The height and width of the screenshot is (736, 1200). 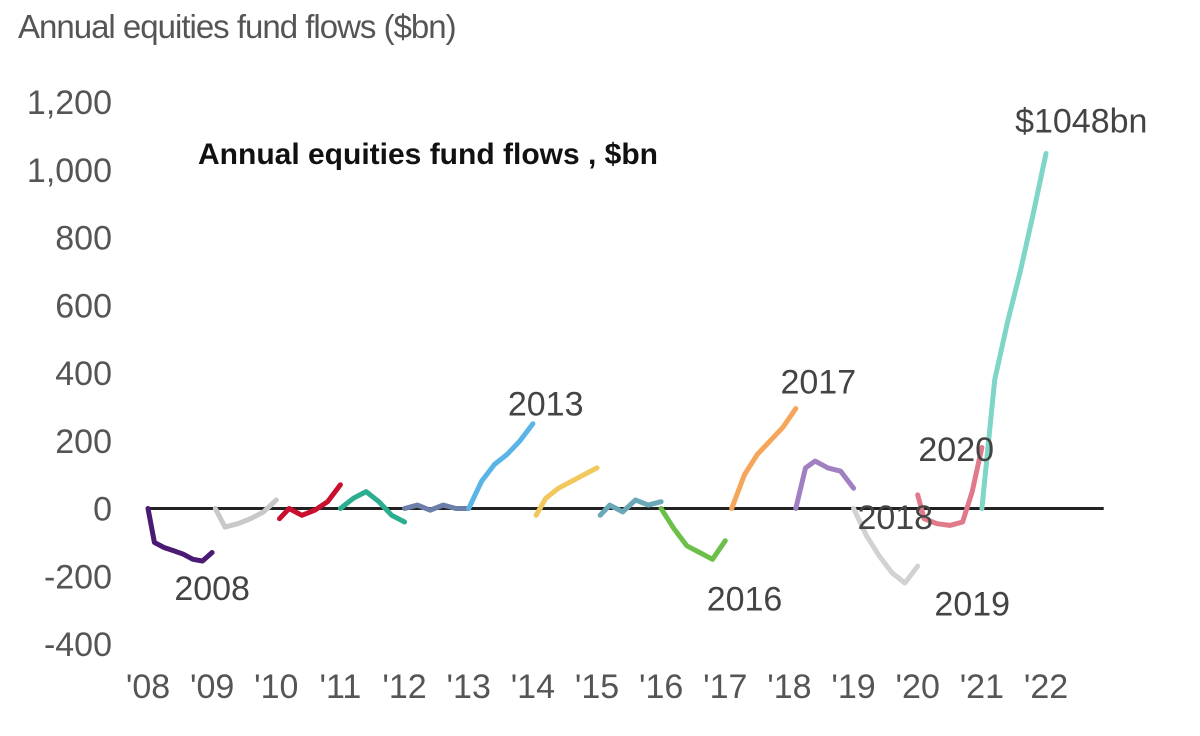 I want to click on x-tick-label: '21, so click(x=982, y=687).